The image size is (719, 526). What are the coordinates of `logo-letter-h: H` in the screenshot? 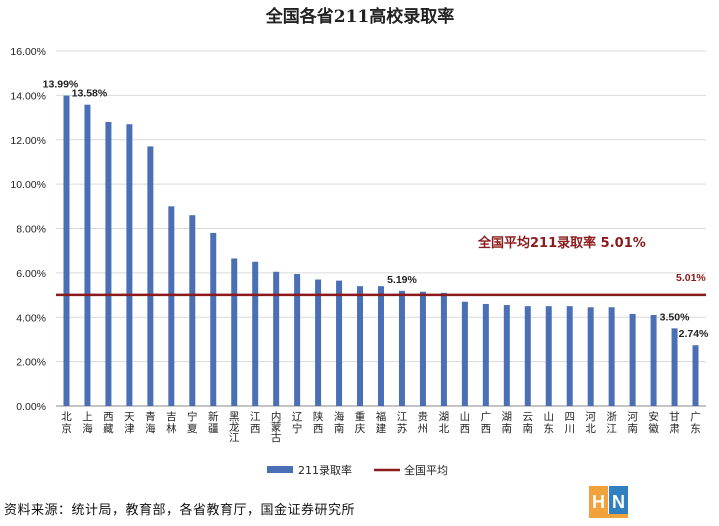 It's located at (598, 502).